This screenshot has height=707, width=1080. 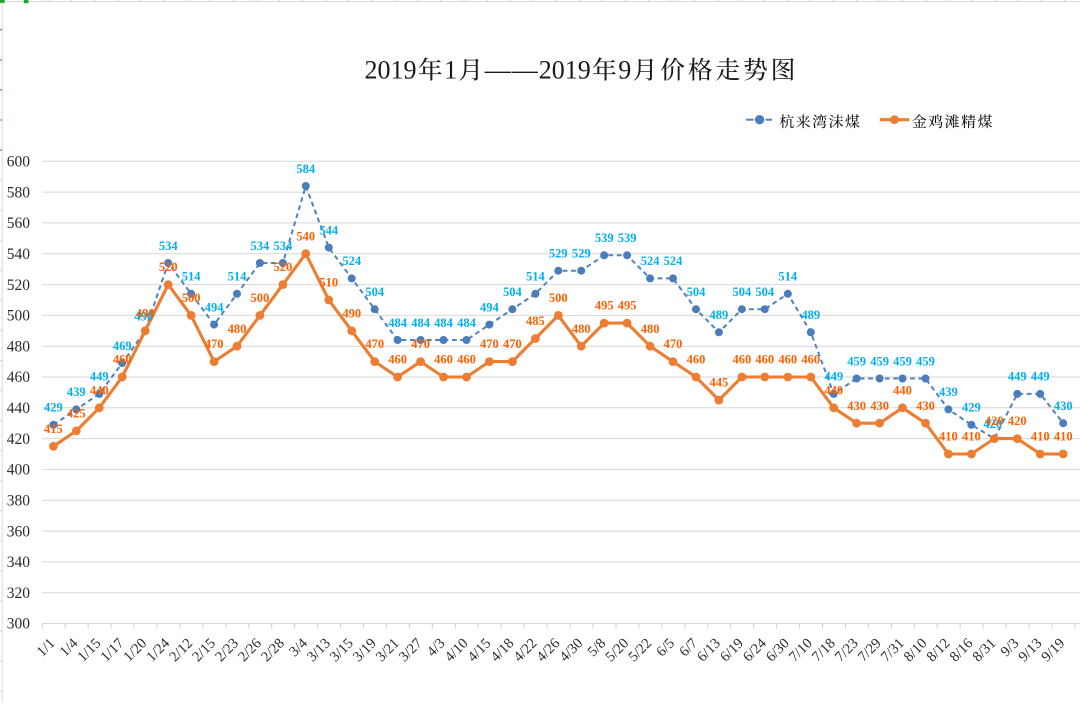 What do you see at coordinates (19, 192) in the screenshot?
I see `svg-text: 580` at bounding box center [19, 192].